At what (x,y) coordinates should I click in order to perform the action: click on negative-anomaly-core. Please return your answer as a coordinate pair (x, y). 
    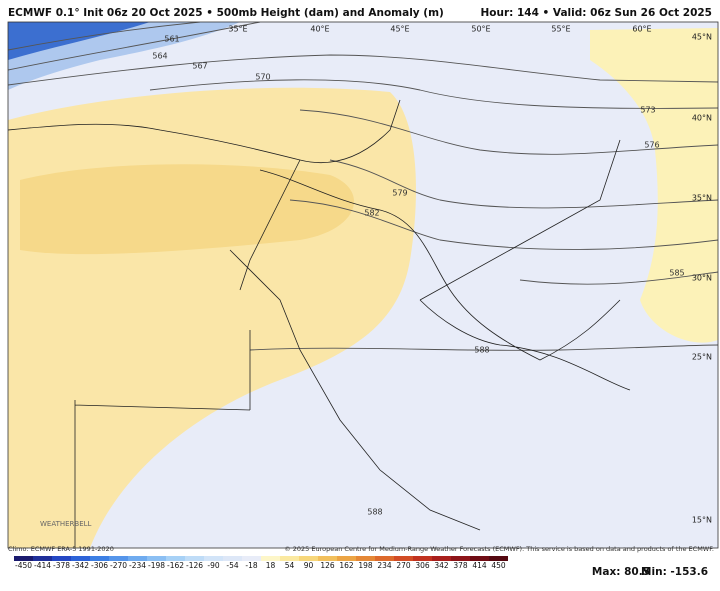
    Looking at the image, I should click on (79, 41).